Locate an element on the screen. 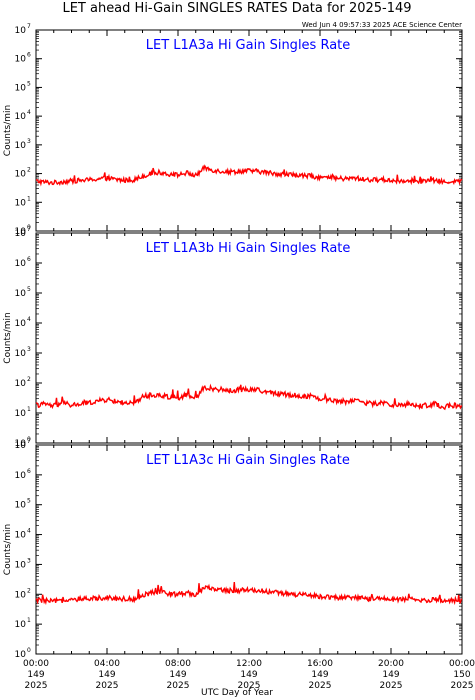 The height and width of the screenshot is (700, 475). panel-title: LET L1A3b Hi Gain Singles Rate is located at coordinates (248, 248).